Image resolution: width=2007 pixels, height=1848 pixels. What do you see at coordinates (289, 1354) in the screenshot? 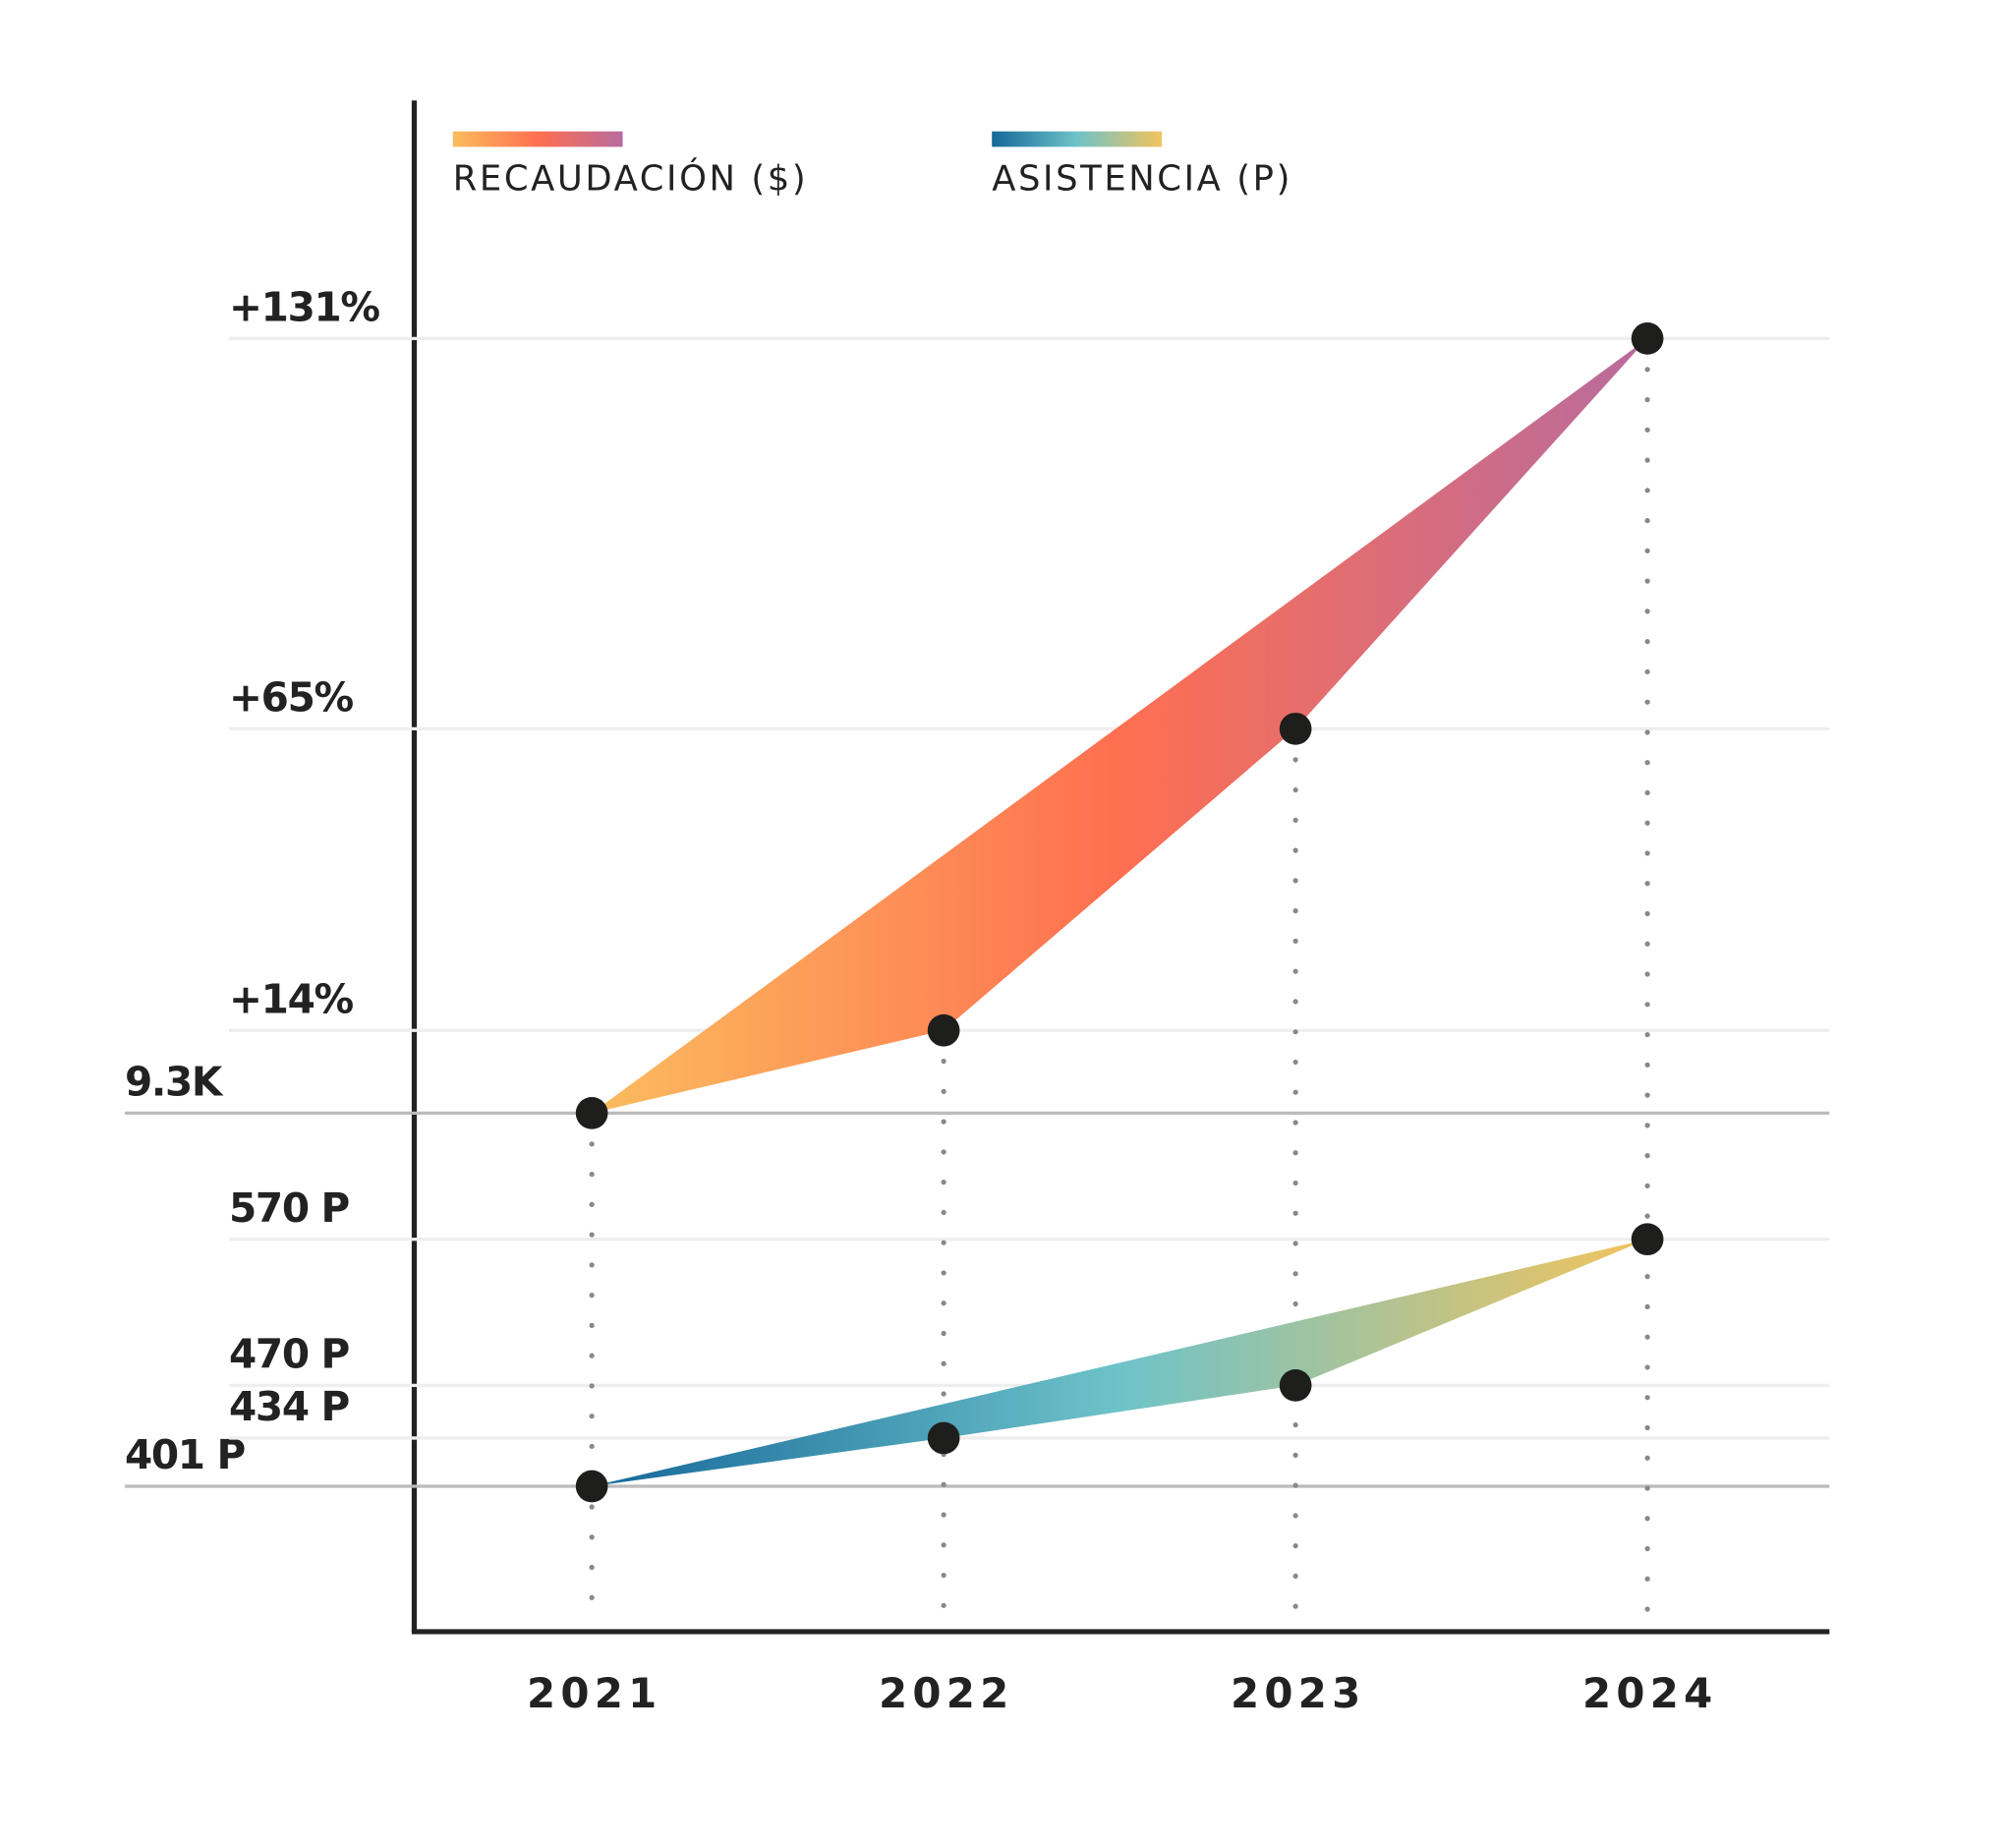
I see `y-tick-label: 470 P` at bounding box center [289, 1354].